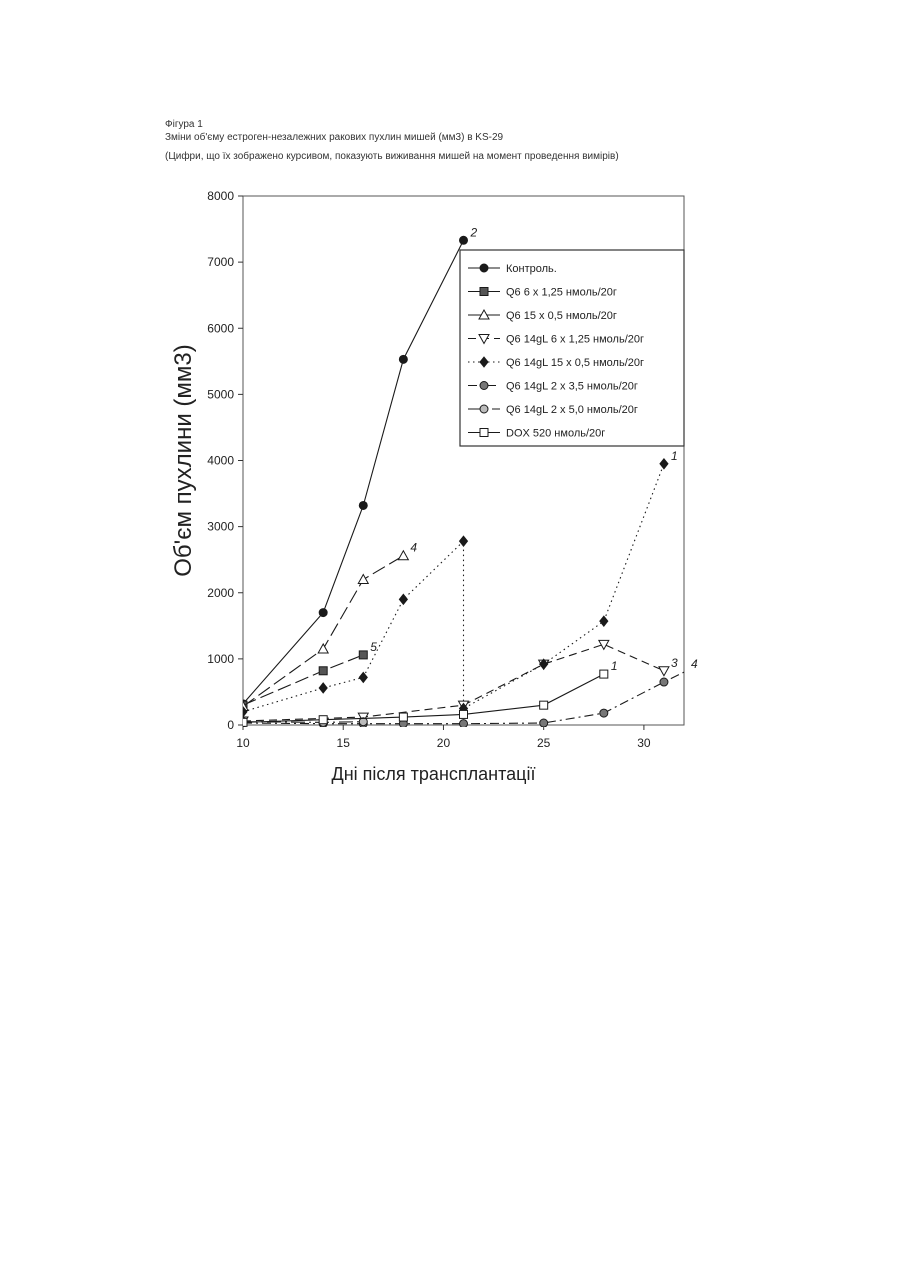 The width and height of the screenshot is (900, 1273). I want to click on legend-label: Q6 14gL 2 x 5,0 нмоль/20г, so click(572, 410).